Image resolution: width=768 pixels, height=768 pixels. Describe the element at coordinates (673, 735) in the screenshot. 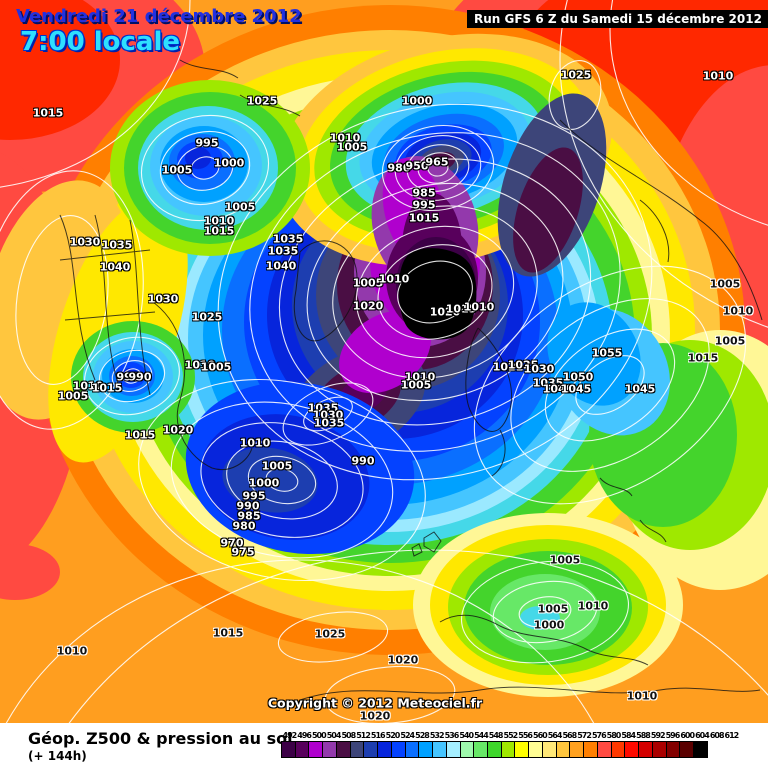

I see `colorbar-value: 596` at that location.